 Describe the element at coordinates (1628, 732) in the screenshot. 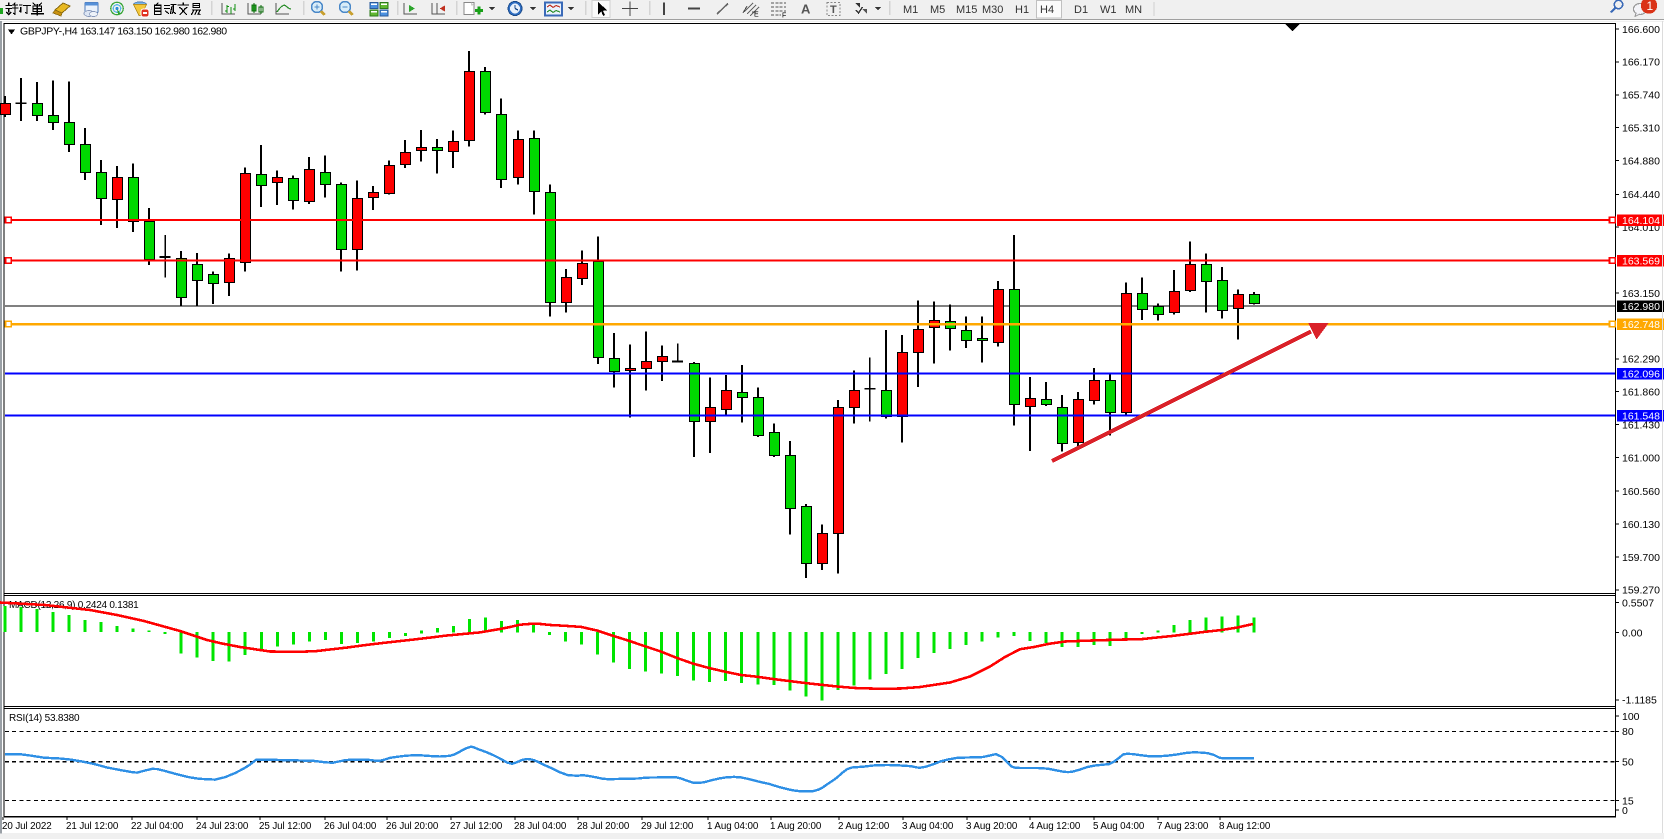

I see `svg-text: 80` at that location.